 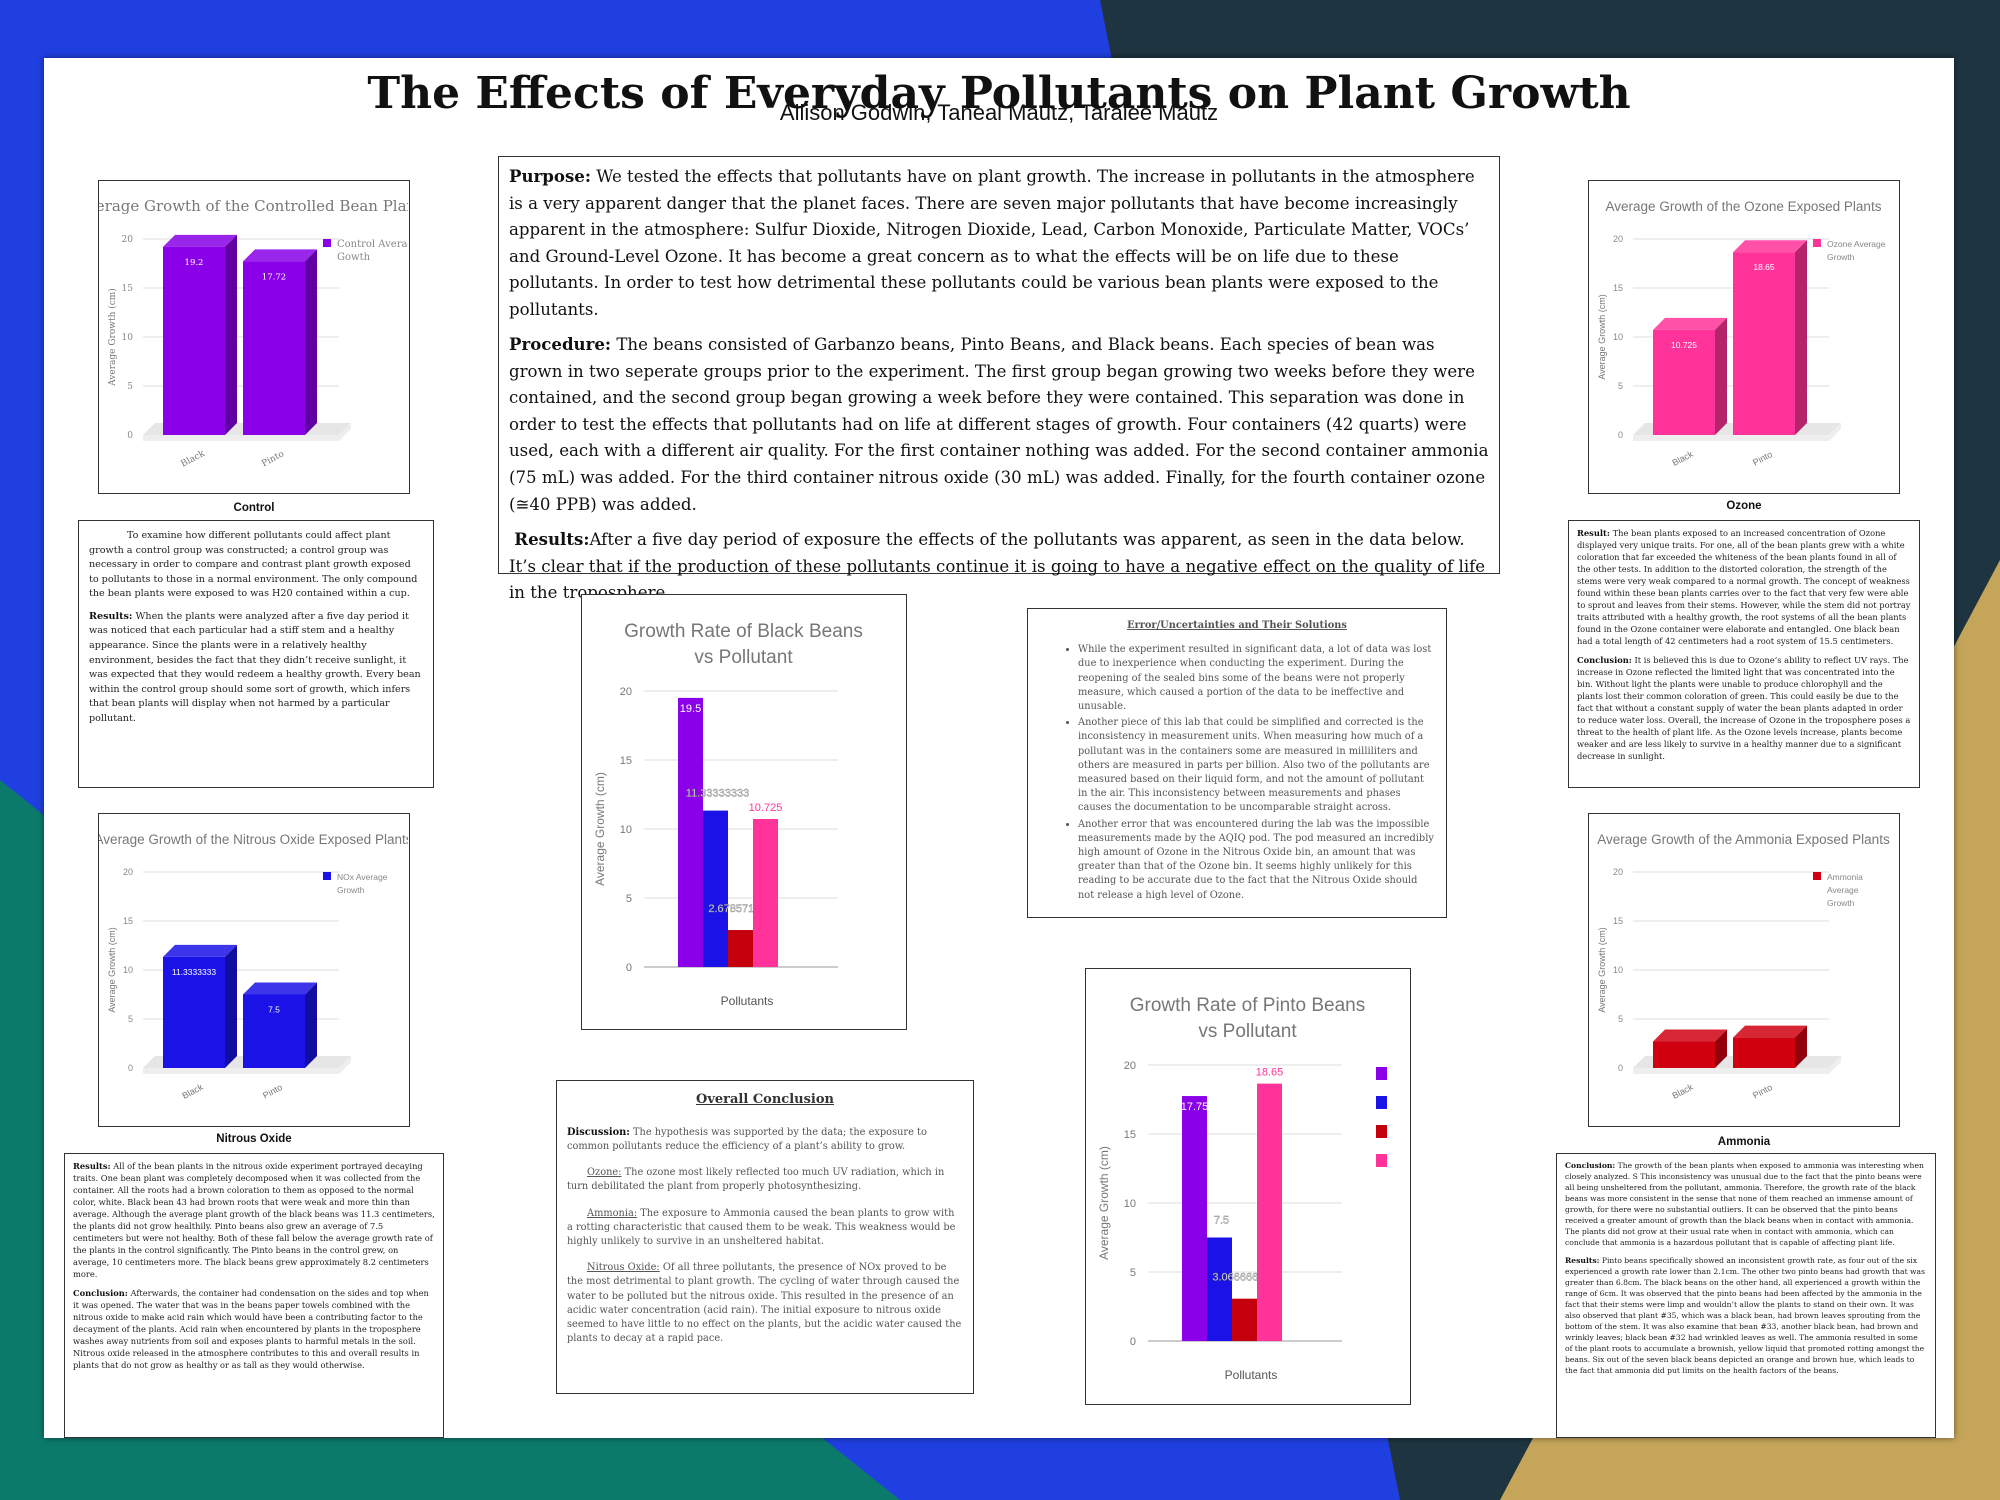 What do you see at coordinates (612, 1213) in the screenshot?
I see `overall-ammonia-label: Ammonia:` at bounding box center [612, 1213].